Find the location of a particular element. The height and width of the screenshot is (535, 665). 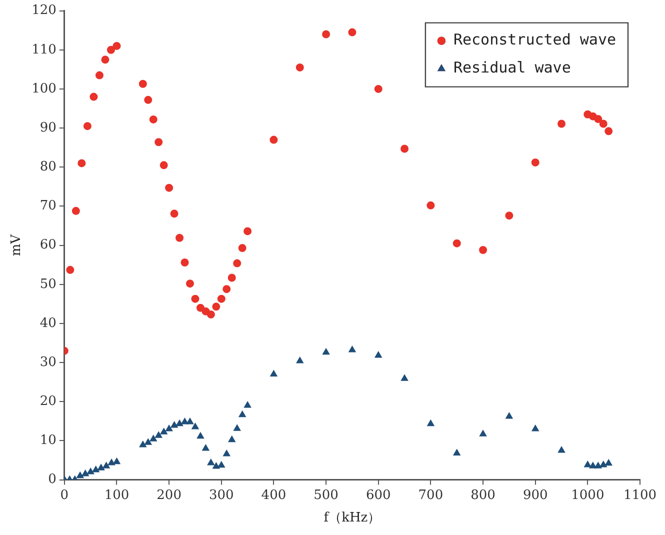

x-tick-label: 500 is located at coordinates (326, 495).